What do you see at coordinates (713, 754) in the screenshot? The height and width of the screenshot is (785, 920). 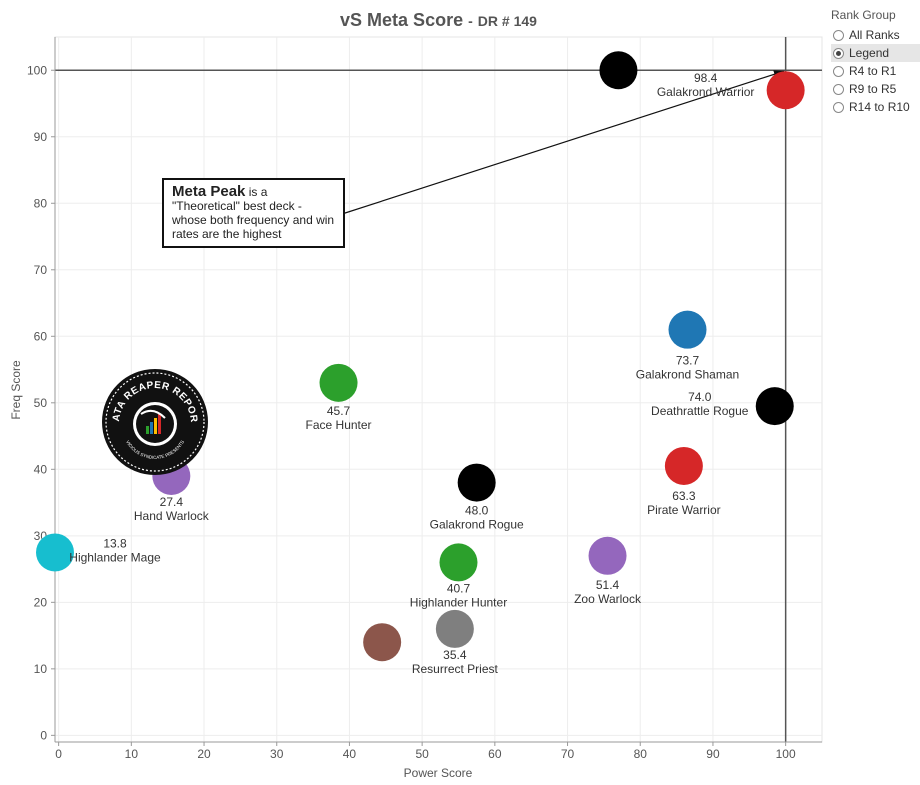 I see `x-tick-label: 90` at bounding box center [713, 754].